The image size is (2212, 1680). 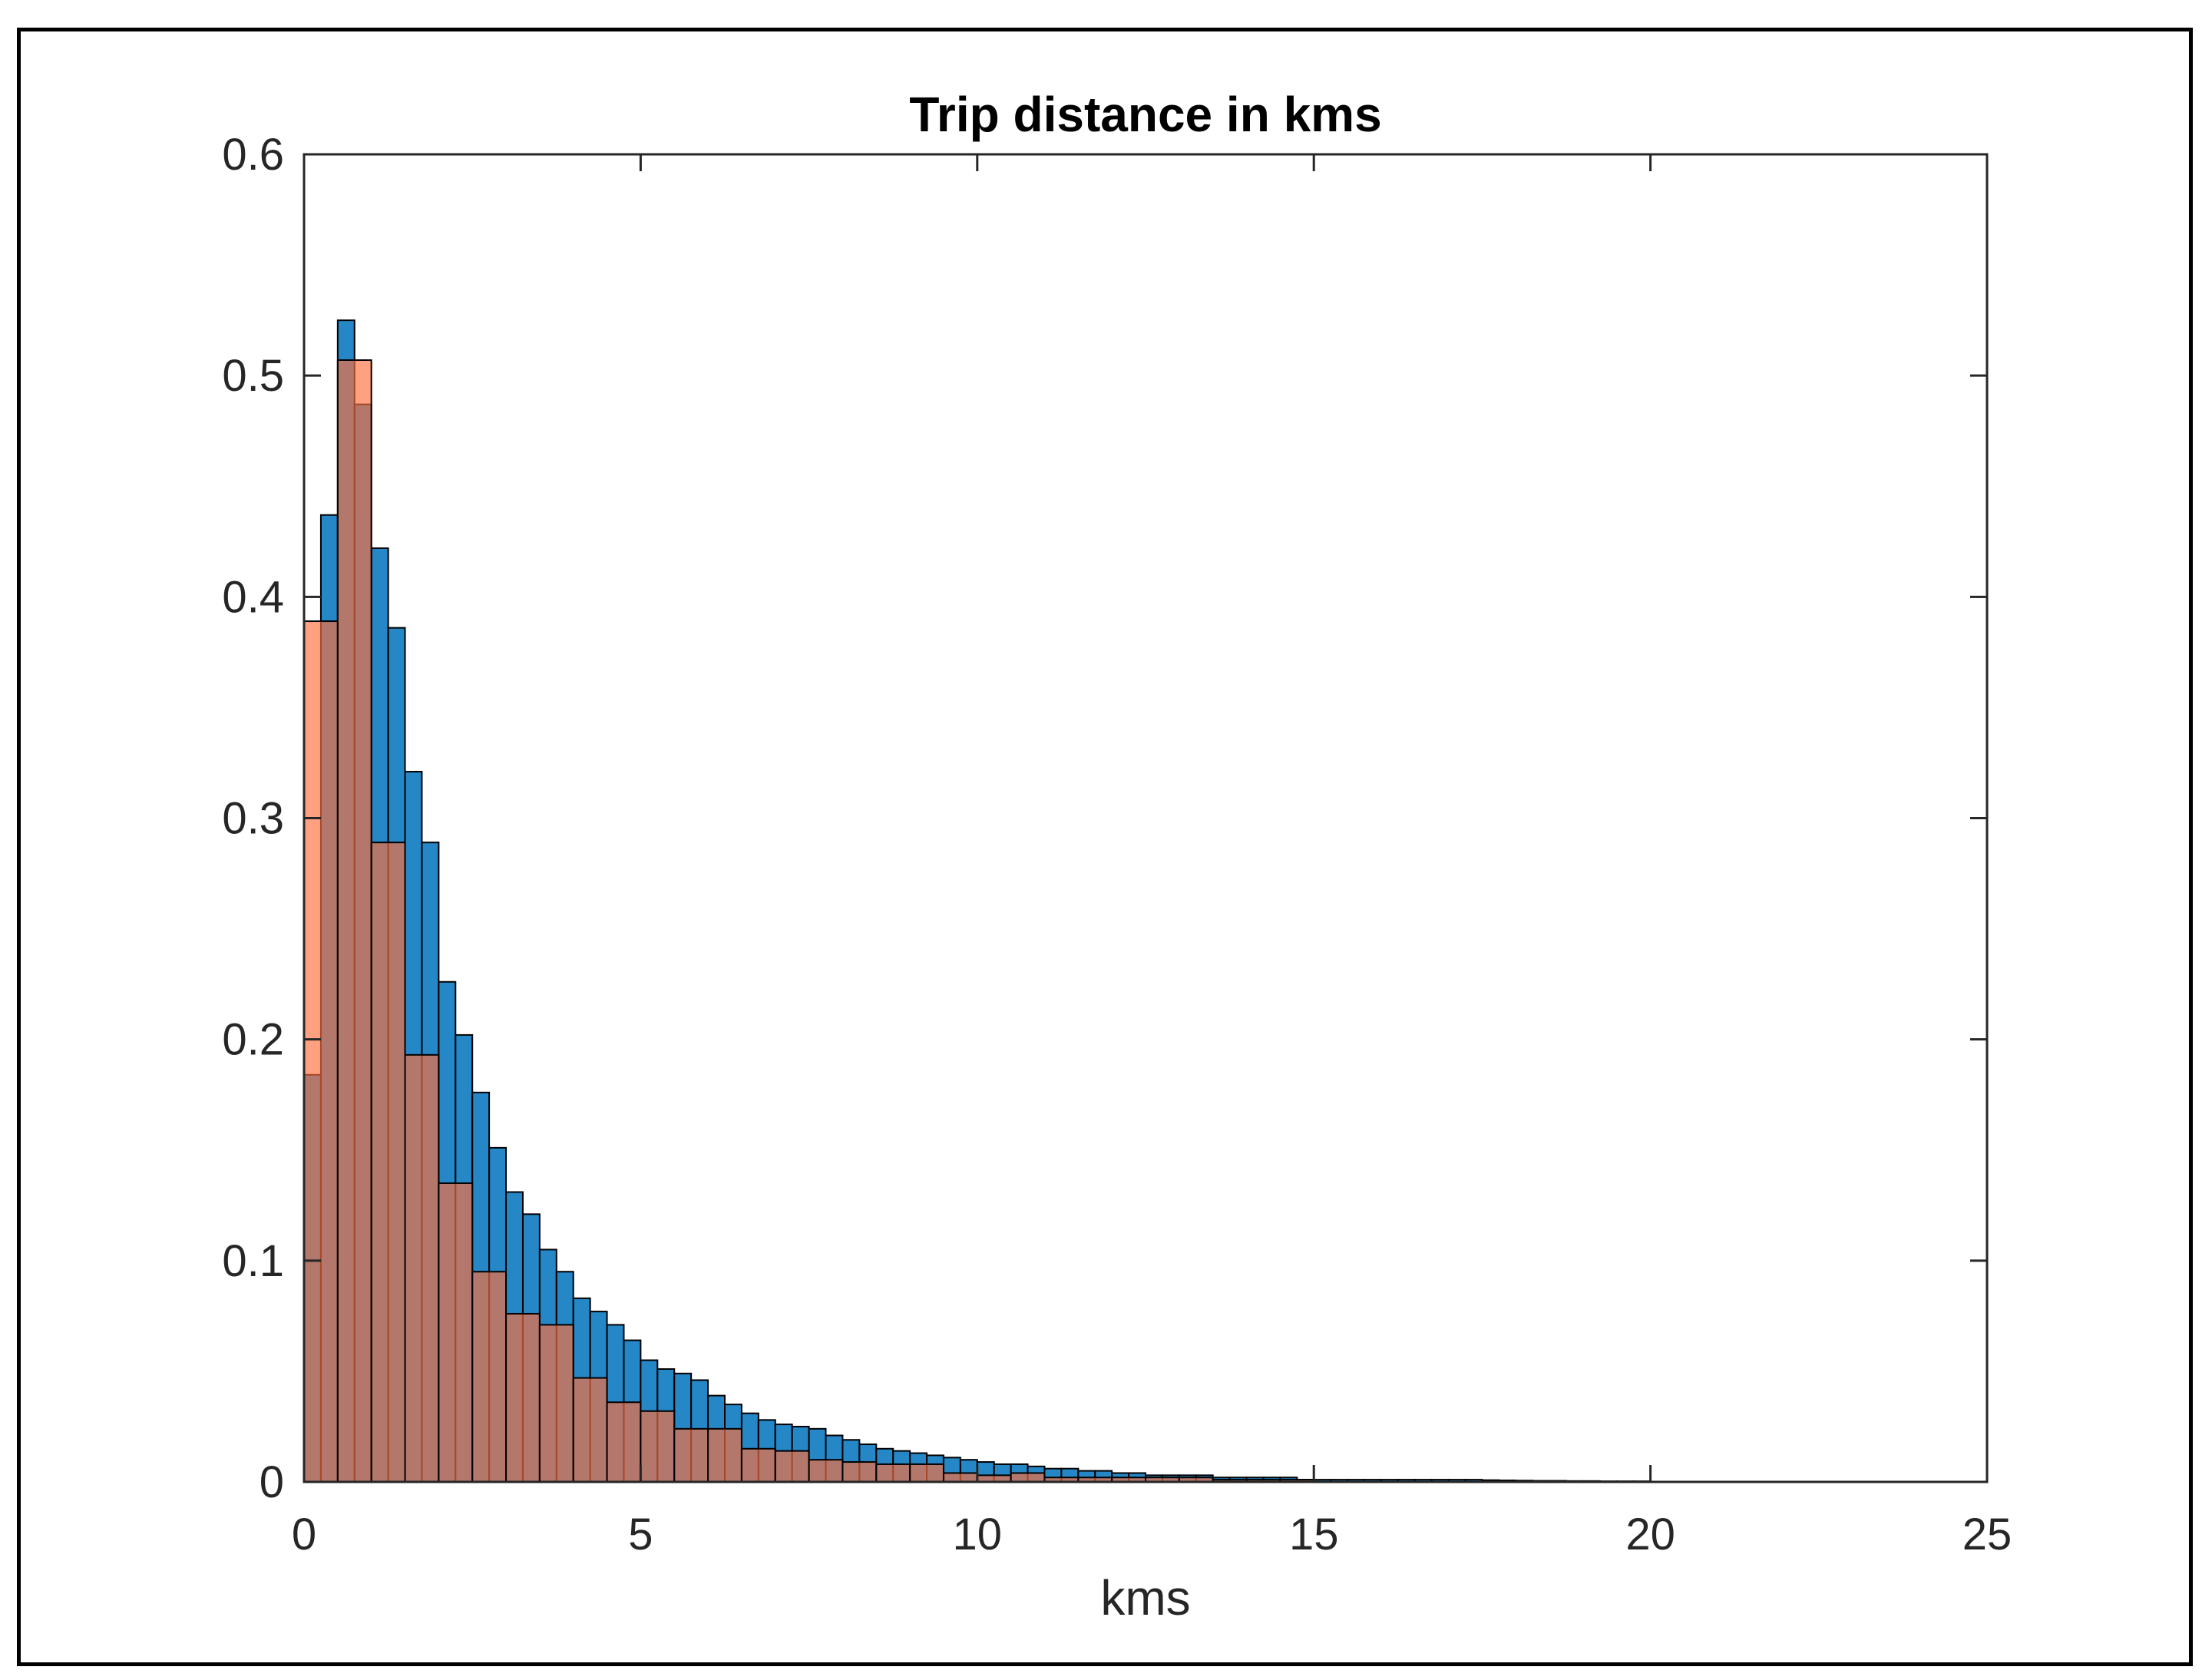 What do you see at coordinates (641, 1534) in the screenshot?
I see `x-tick-label: 5` at bounding box center [641, 1534].